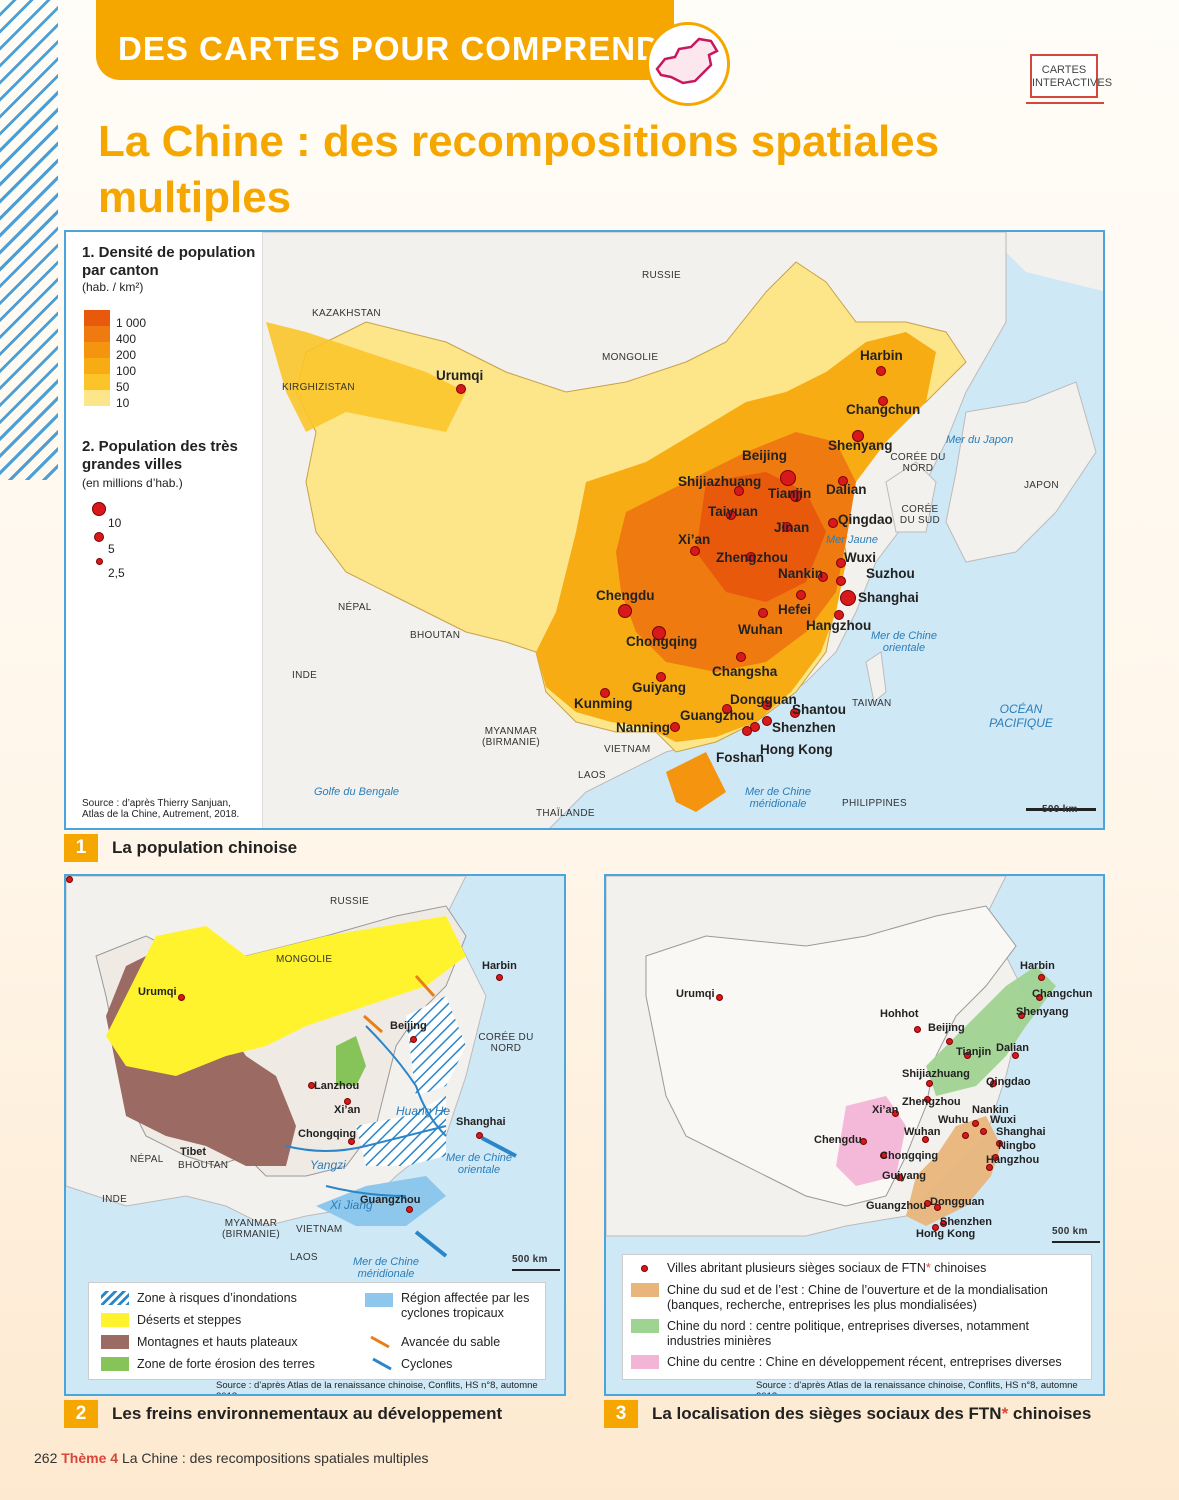  I want to click on country-label: THAÏLANDE, so click(565, 813).